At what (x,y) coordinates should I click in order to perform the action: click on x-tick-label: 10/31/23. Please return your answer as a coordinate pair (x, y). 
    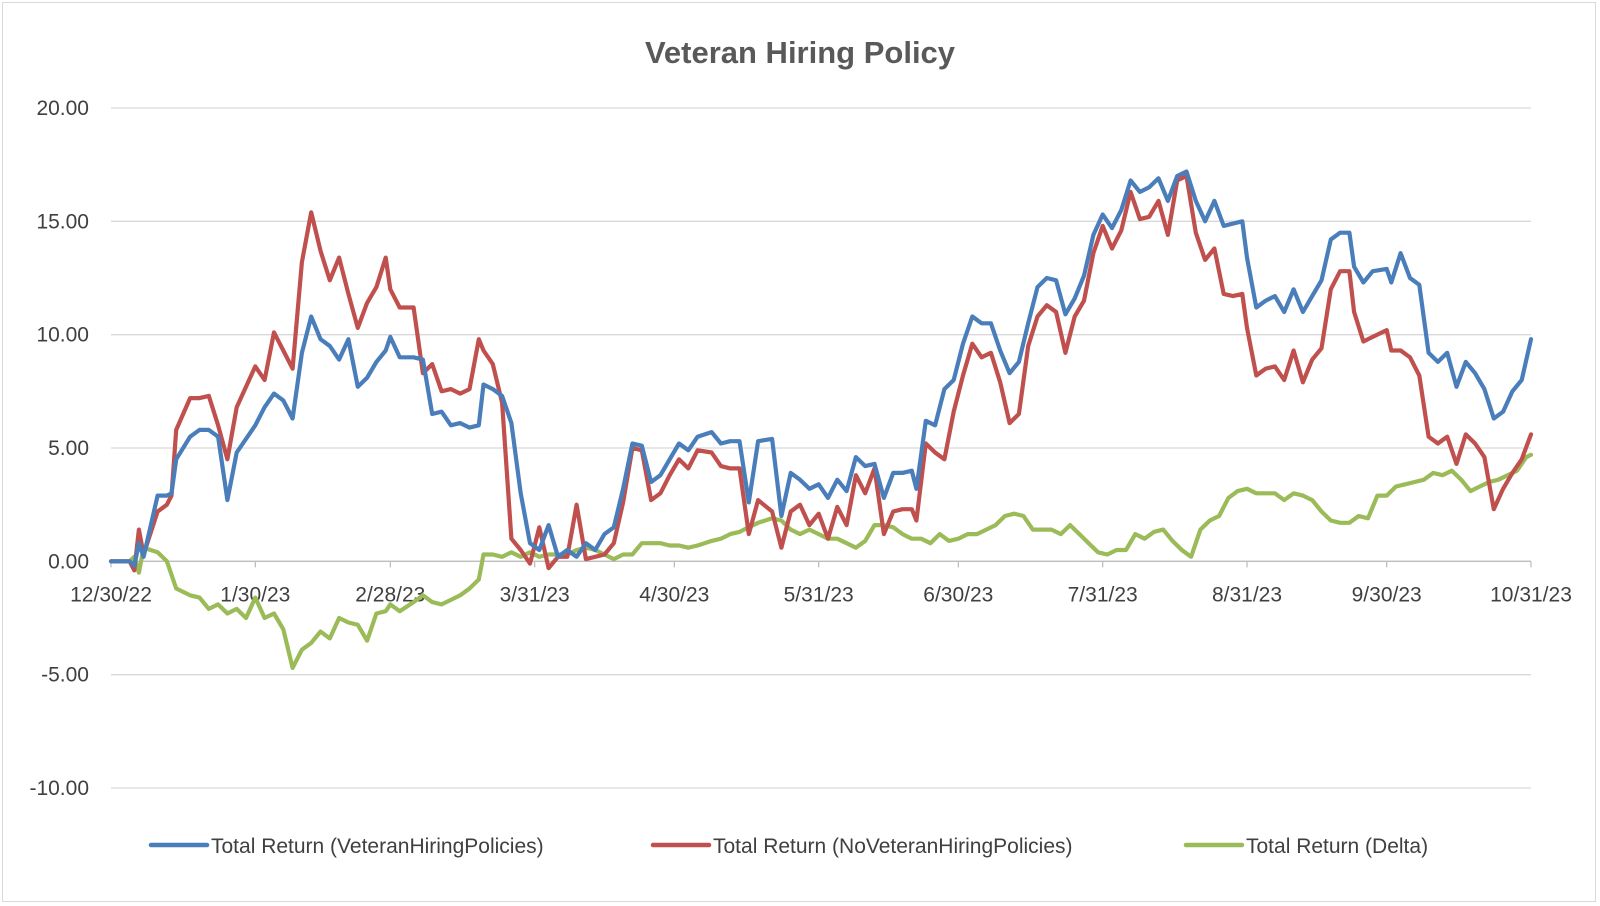
    Looking at the image, I should click on (1531, 594).